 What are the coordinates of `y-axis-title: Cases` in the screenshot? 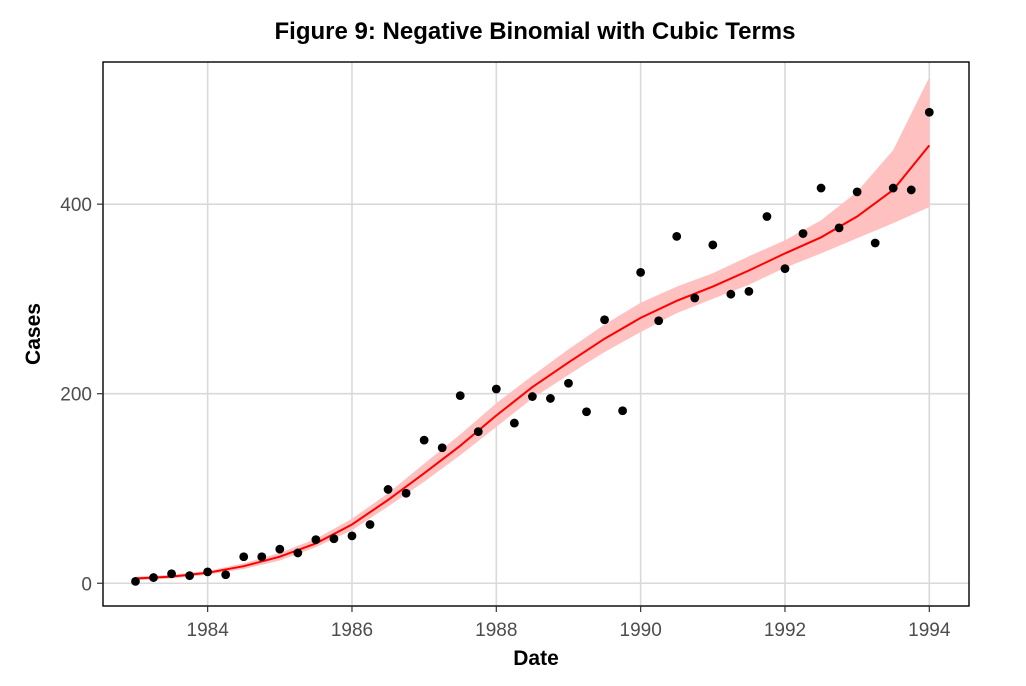 It's located at (33, 334).